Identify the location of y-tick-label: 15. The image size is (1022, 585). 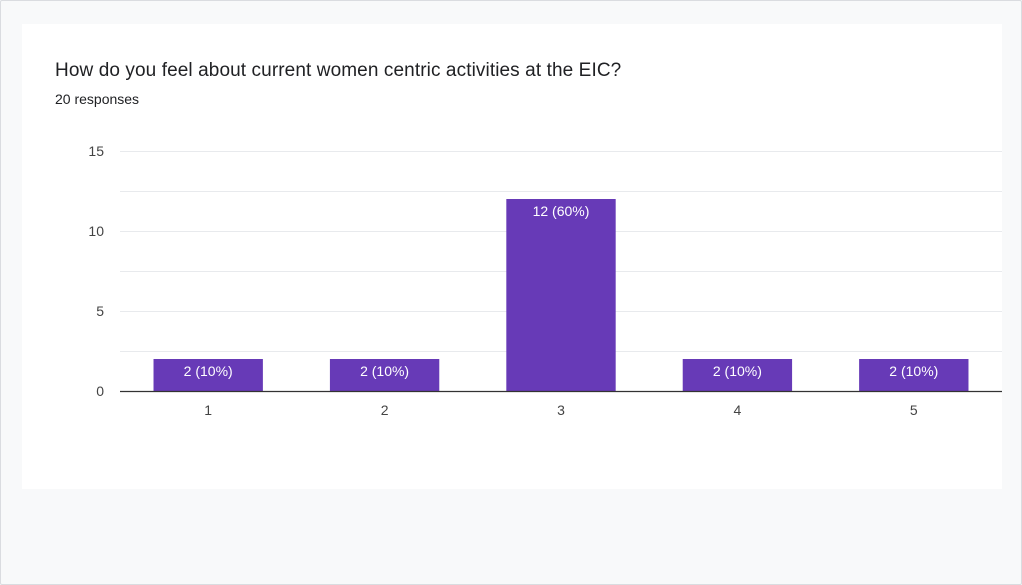
(96, 151).